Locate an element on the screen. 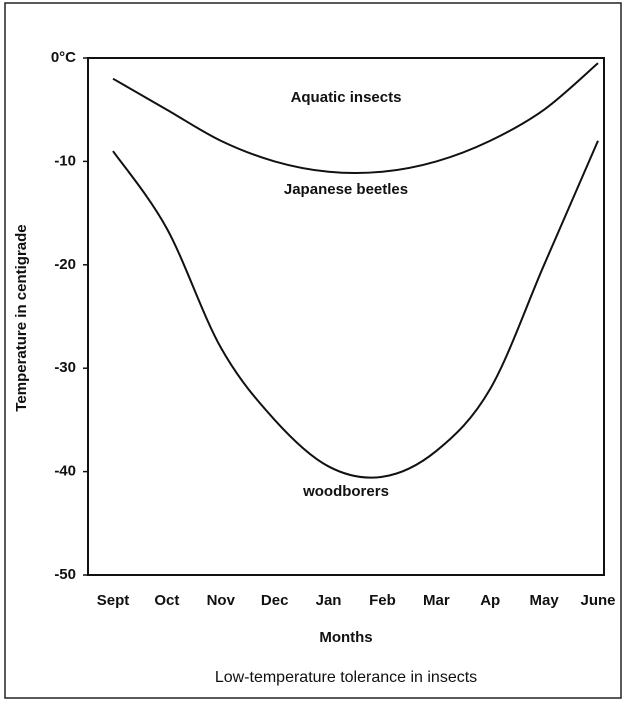 This screenshot has height=701, width=624. x-tick-label: Nov is located at coordinates (221, 600).